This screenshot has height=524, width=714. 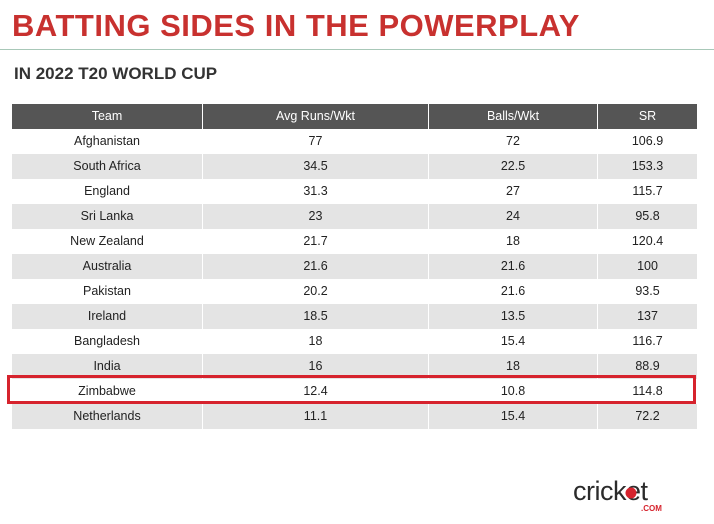 I want to click on logo-sub-text: .COM, so click(x=651, y=508).